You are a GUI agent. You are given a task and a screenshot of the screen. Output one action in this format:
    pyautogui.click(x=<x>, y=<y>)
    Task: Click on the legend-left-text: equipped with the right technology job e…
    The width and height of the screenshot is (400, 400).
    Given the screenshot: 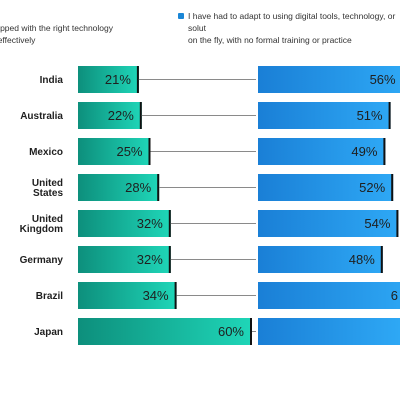 What is the action you would take?
    pyautogui.click(x=57, y=34)
    